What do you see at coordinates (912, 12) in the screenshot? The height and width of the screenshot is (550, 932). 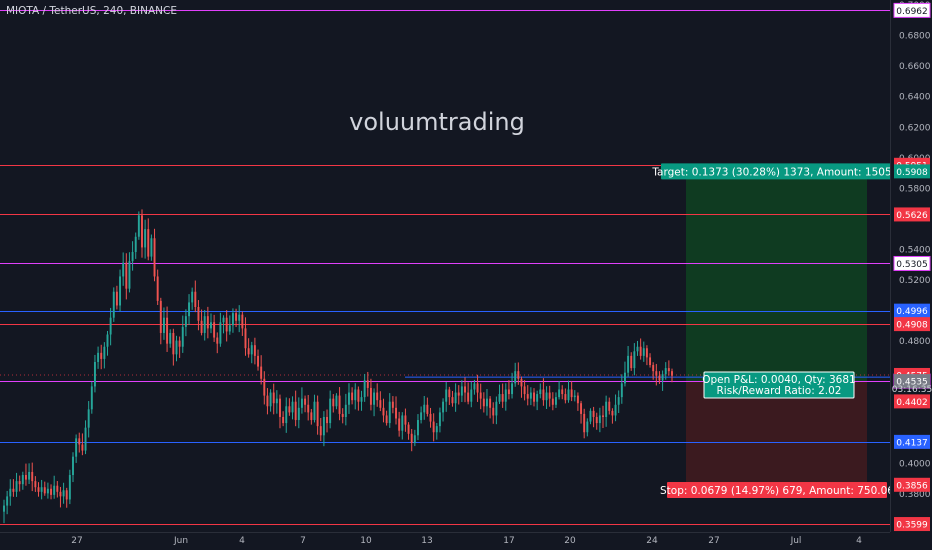 I see `level-badge-text: 0.6962` at bounding box center [912, 12].